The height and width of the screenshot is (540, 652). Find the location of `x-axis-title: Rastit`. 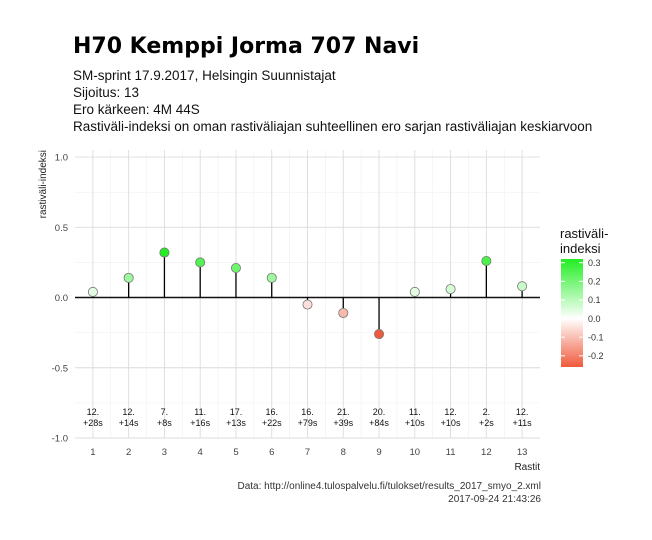

x-axis-title: Rastit is located at coordinates (527, 467).